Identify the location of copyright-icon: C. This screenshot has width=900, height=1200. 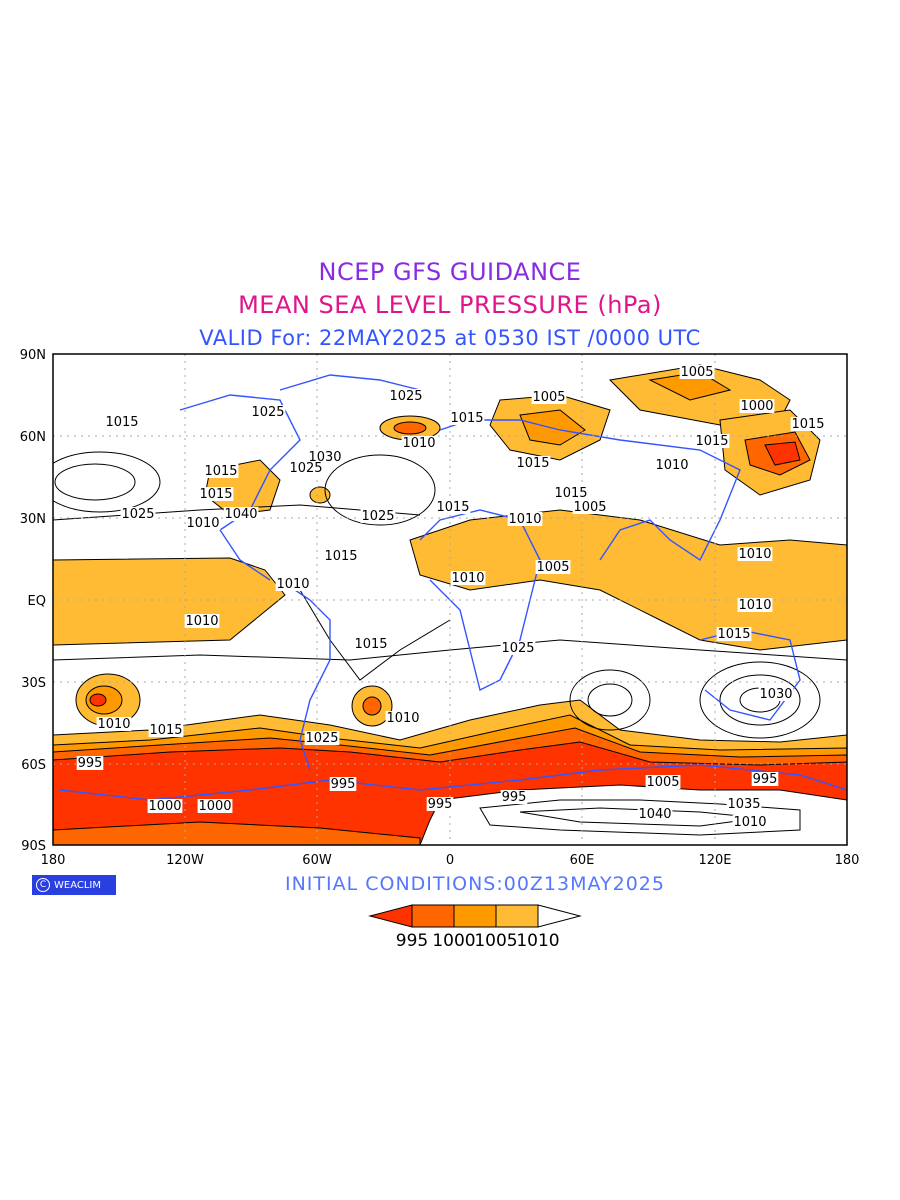
(43, 885).